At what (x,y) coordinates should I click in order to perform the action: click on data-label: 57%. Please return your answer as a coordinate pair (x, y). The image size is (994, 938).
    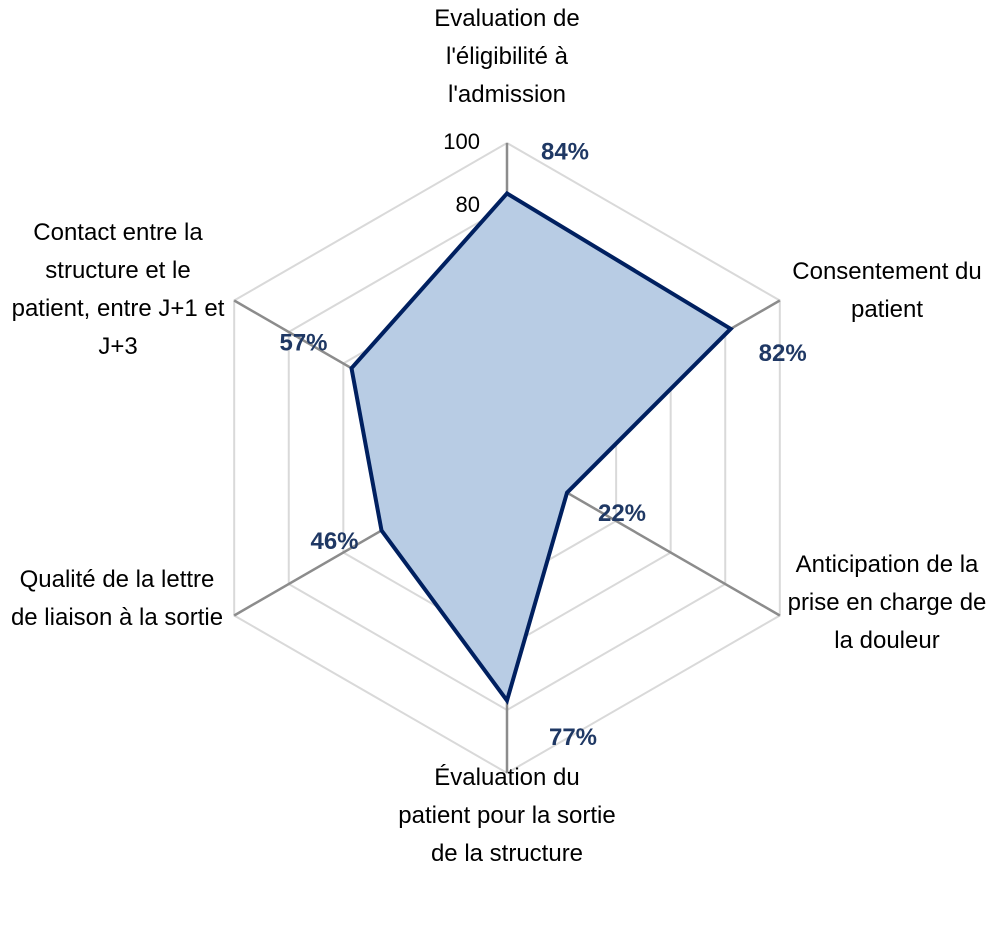
    Looking at the image, I should click on (303, 343).